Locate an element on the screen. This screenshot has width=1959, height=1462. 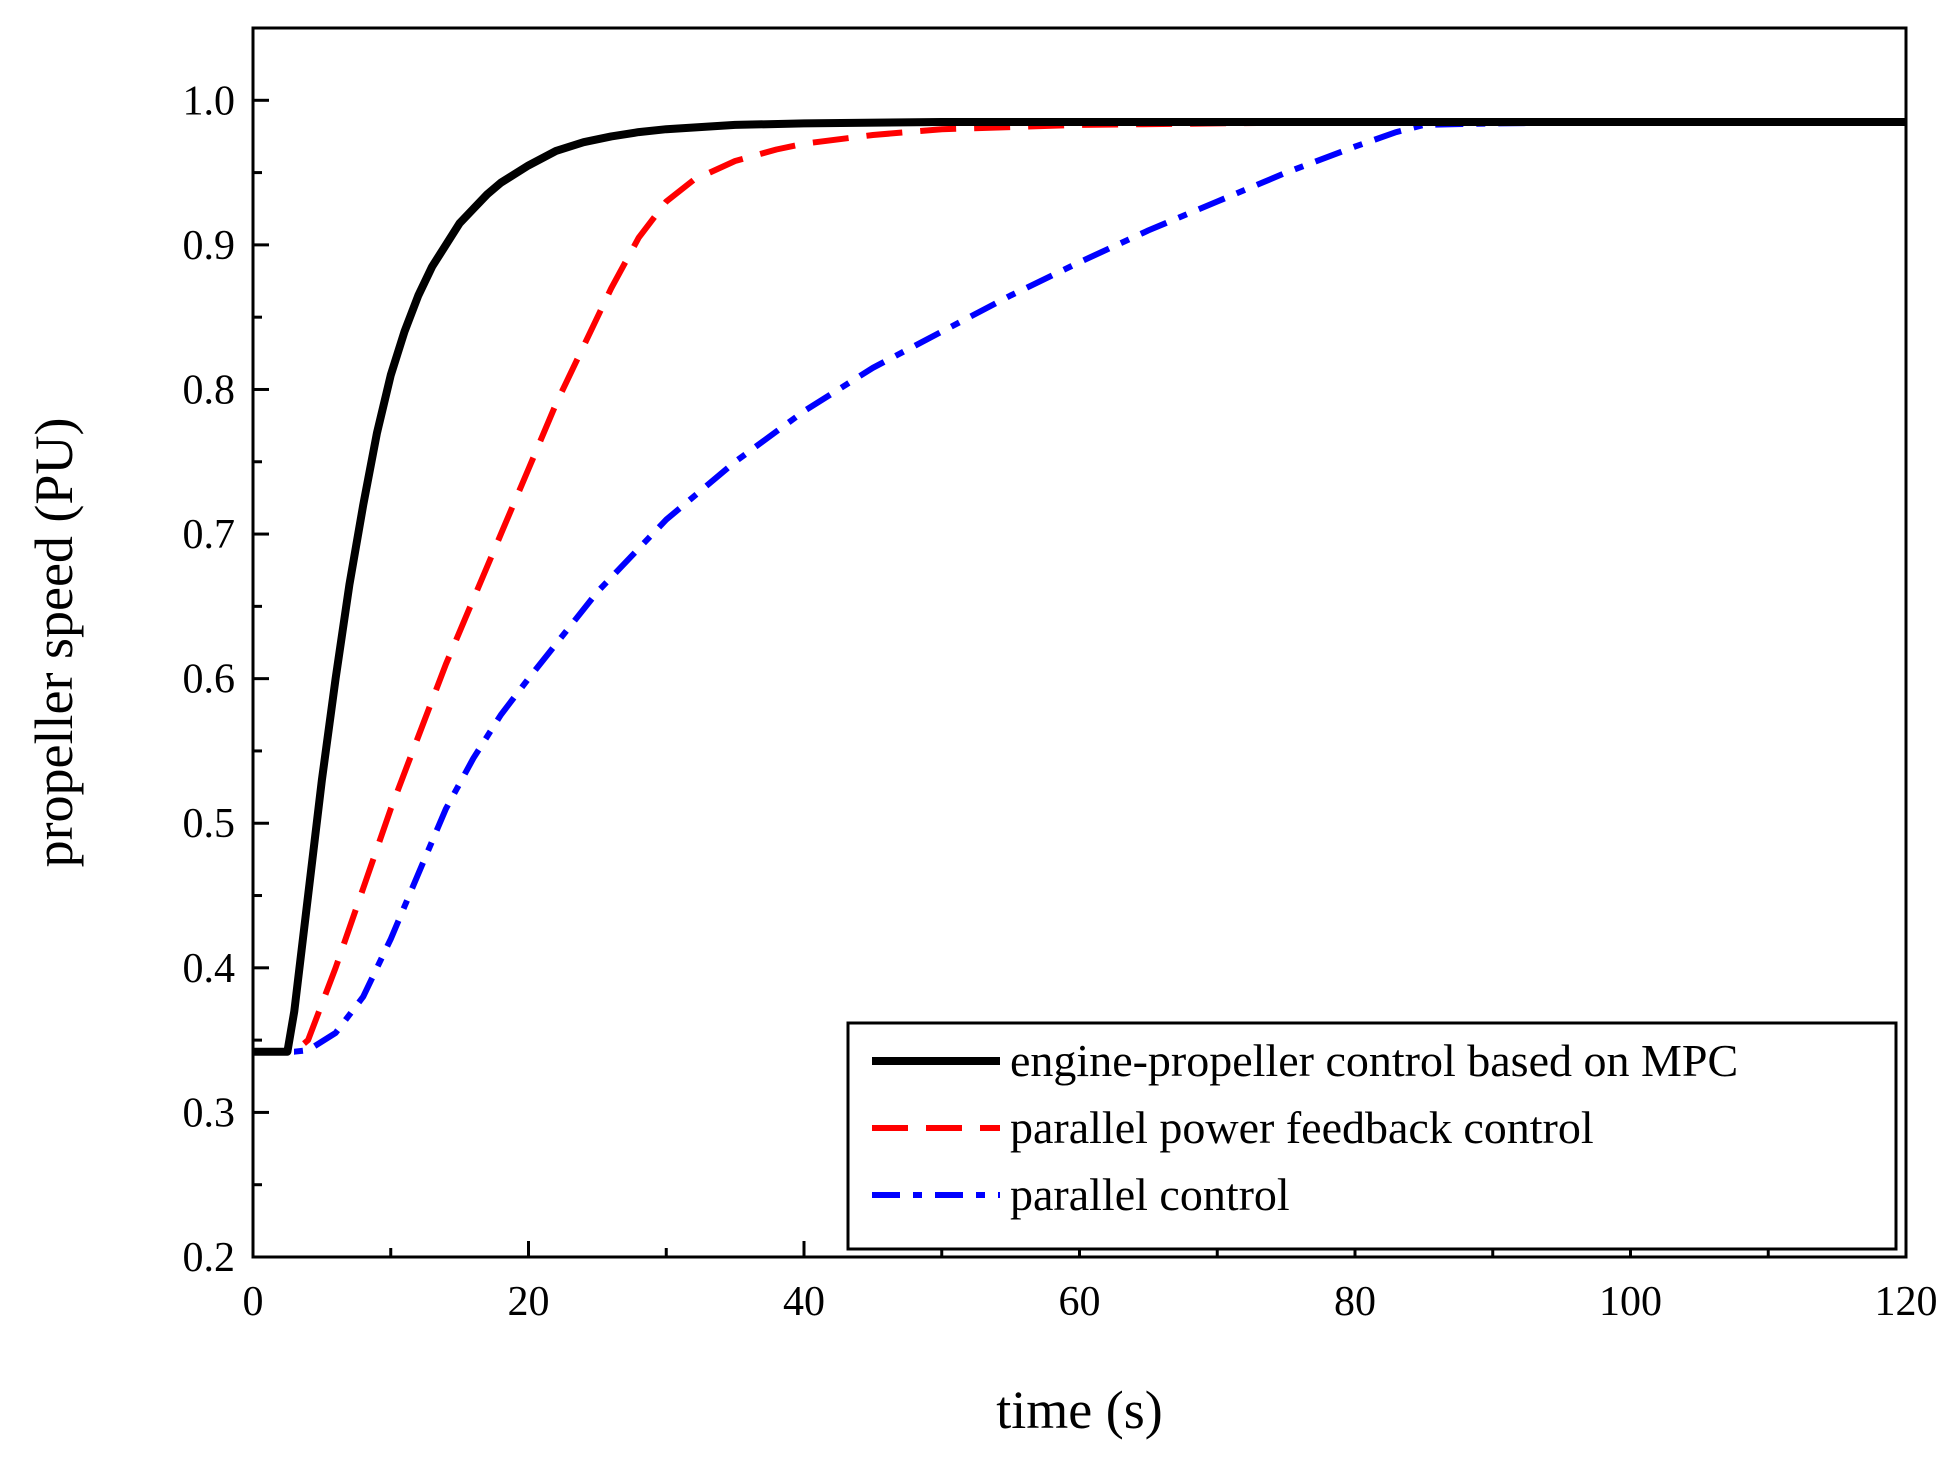
y-tick-label: 0.9 is located at coordinates (209, 246).